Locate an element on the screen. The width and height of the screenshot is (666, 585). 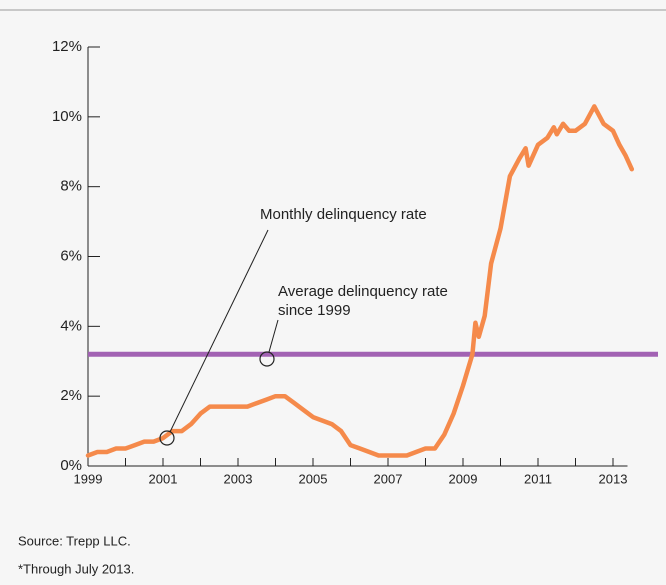
y-tick-label: 4% is located at coordinates (71, 325).